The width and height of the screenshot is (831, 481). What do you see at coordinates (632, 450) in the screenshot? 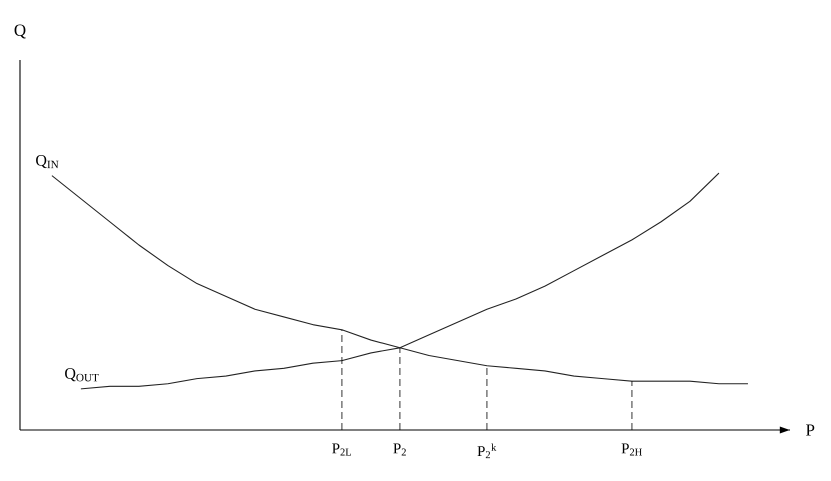
I see `x-tick-label: P$_{2H}$` at bounding box center [632, 450].